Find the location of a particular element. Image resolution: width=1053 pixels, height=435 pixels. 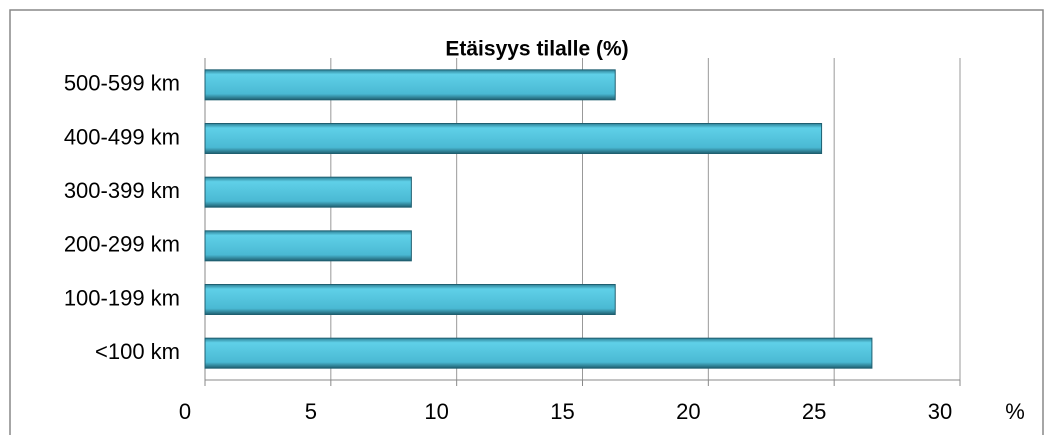

x-tick-label: 25 is located at coordinates (814, 411).